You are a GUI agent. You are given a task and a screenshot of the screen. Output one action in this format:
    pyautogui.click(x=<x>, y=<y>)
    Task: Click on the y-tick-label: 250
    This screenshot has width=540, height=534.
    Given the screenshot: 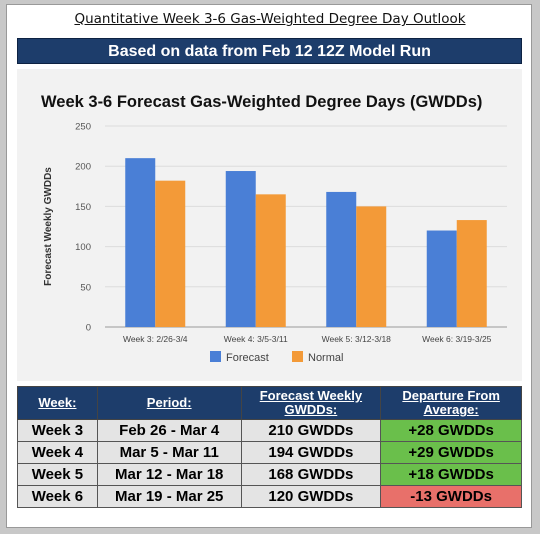 What is the action you would take?
    pyautogui.click(x=83, y=127)
    